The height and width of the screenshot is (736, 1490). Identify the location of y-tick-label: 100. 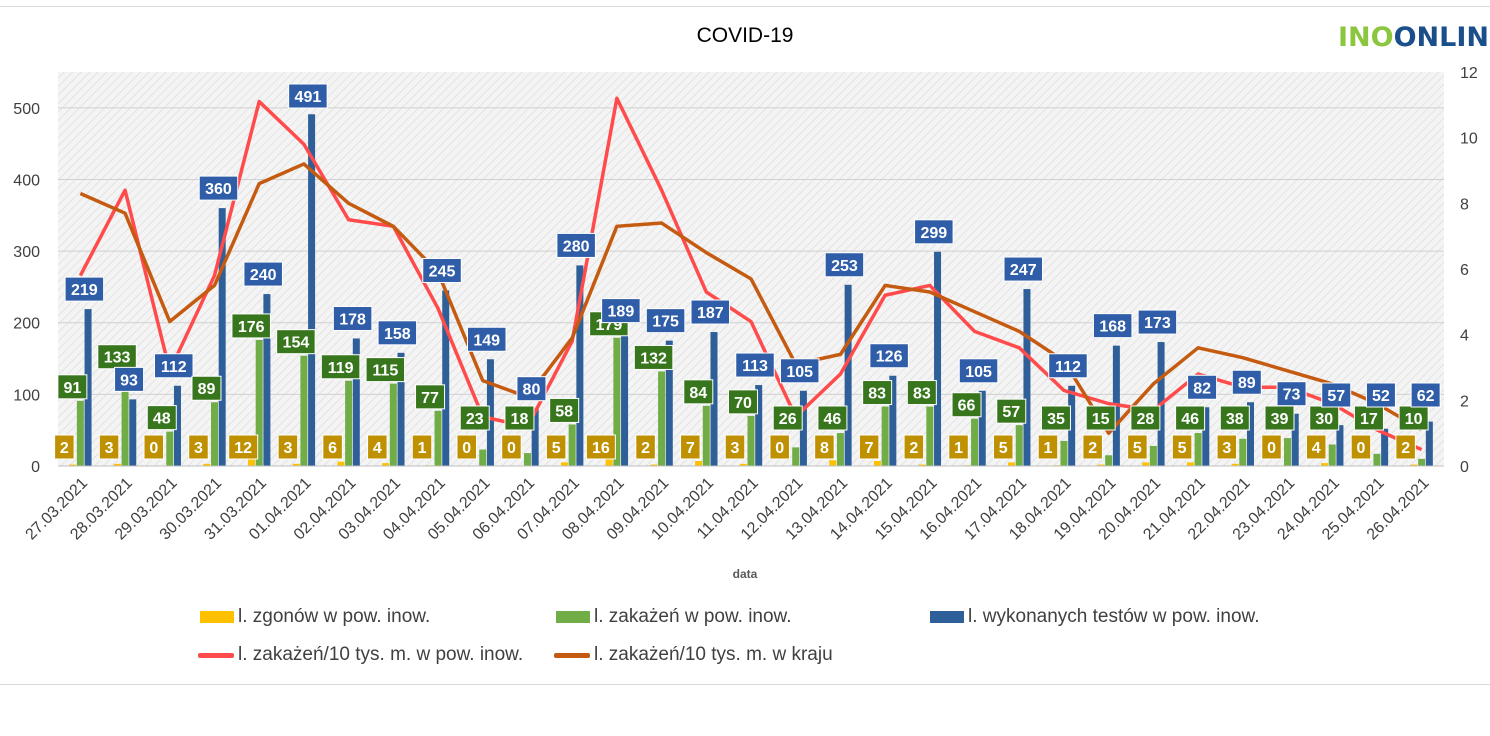
(26, 395).